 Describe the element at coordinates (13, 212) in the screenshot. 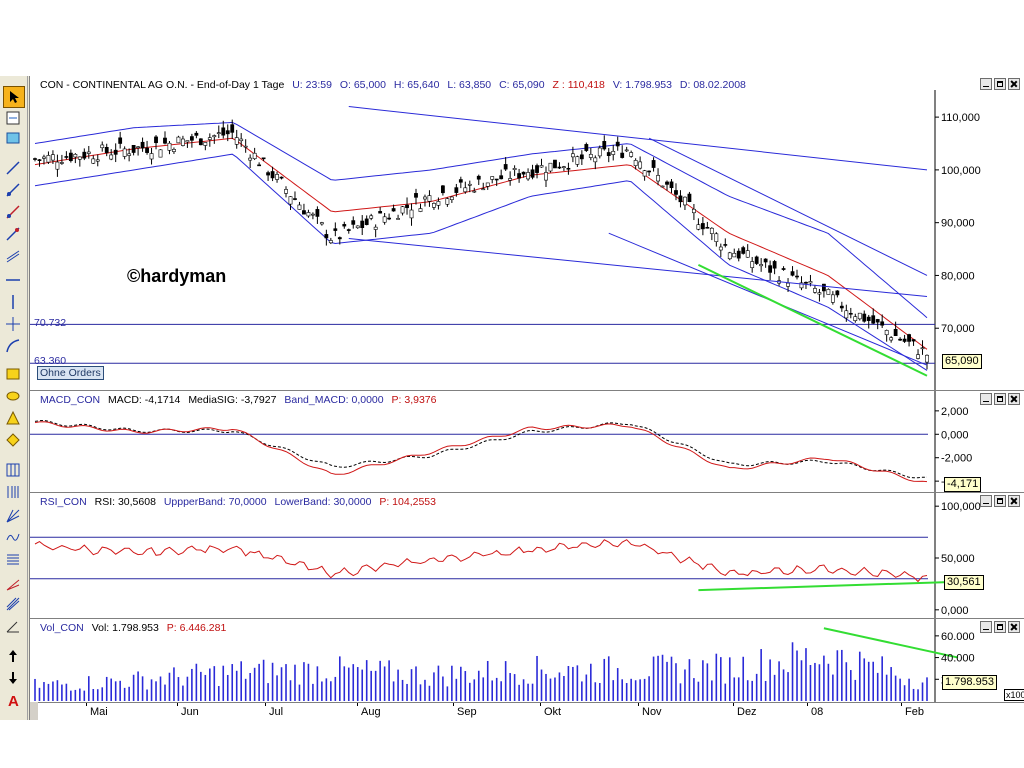

I see `trendline-red-icon` at that location.